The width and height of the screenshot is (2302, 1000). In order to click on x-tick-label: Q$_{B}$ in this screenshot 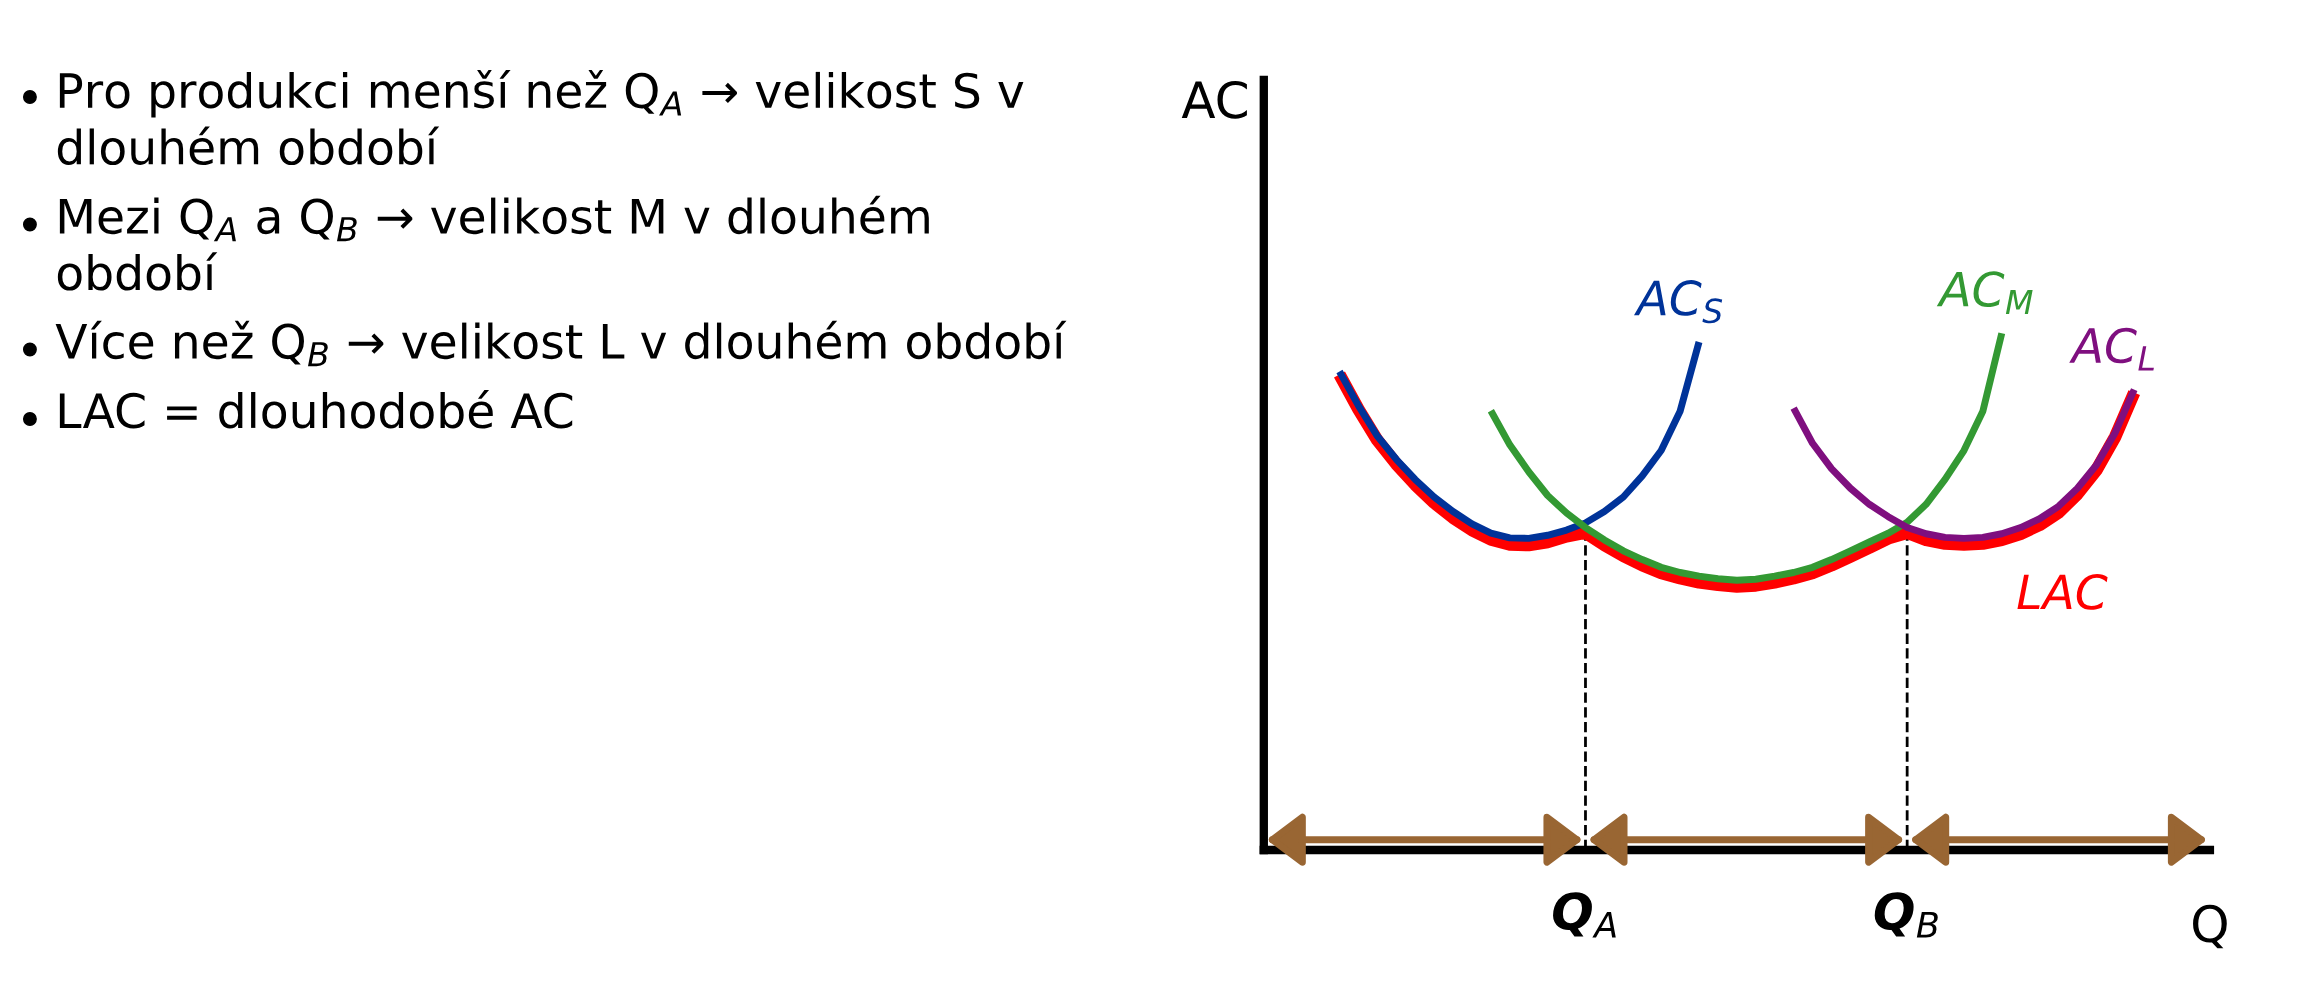, I will do `click(1906, 915)`.